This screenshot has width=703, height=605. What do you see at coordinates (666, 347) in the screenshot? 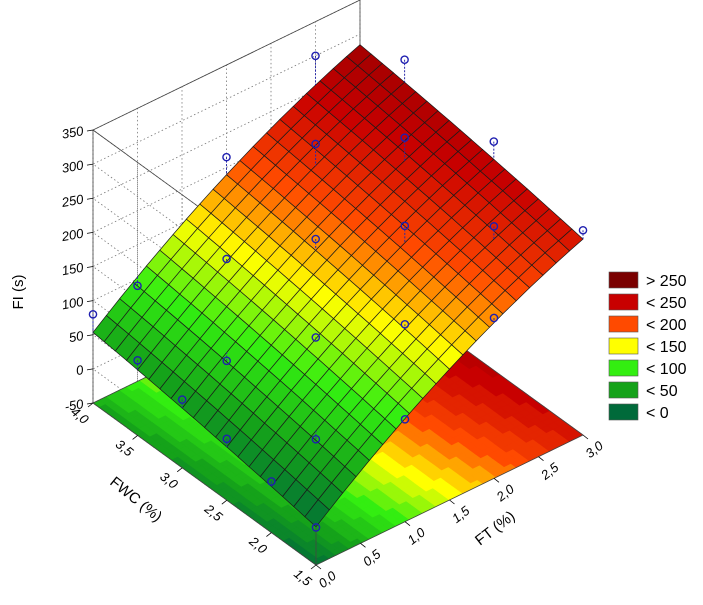
I see `legend-label: < 150` at bounding box center [666, 347].